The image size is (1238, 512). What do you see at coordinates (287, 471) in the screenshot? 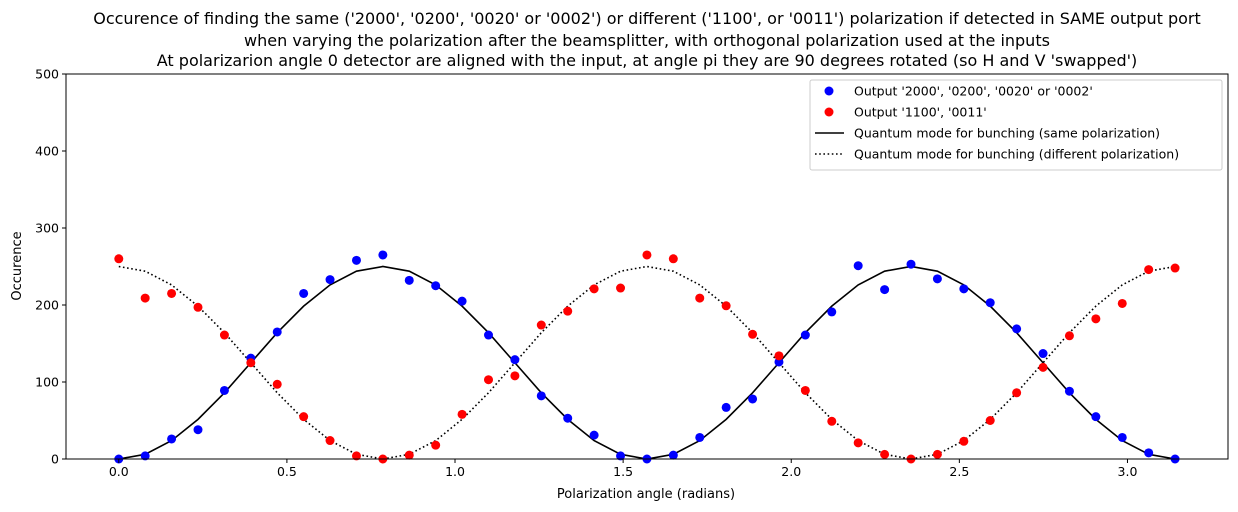
I see `x-tick-label: 0.5` at bounding box center [287, 471].